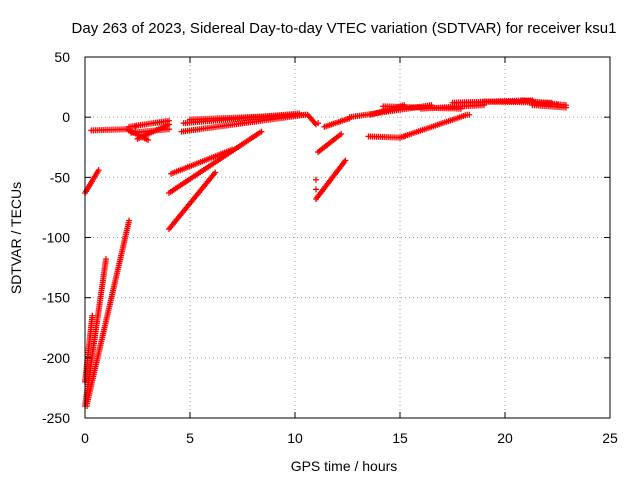  I want to click on x-tick-label: 0, so click(85, 438).